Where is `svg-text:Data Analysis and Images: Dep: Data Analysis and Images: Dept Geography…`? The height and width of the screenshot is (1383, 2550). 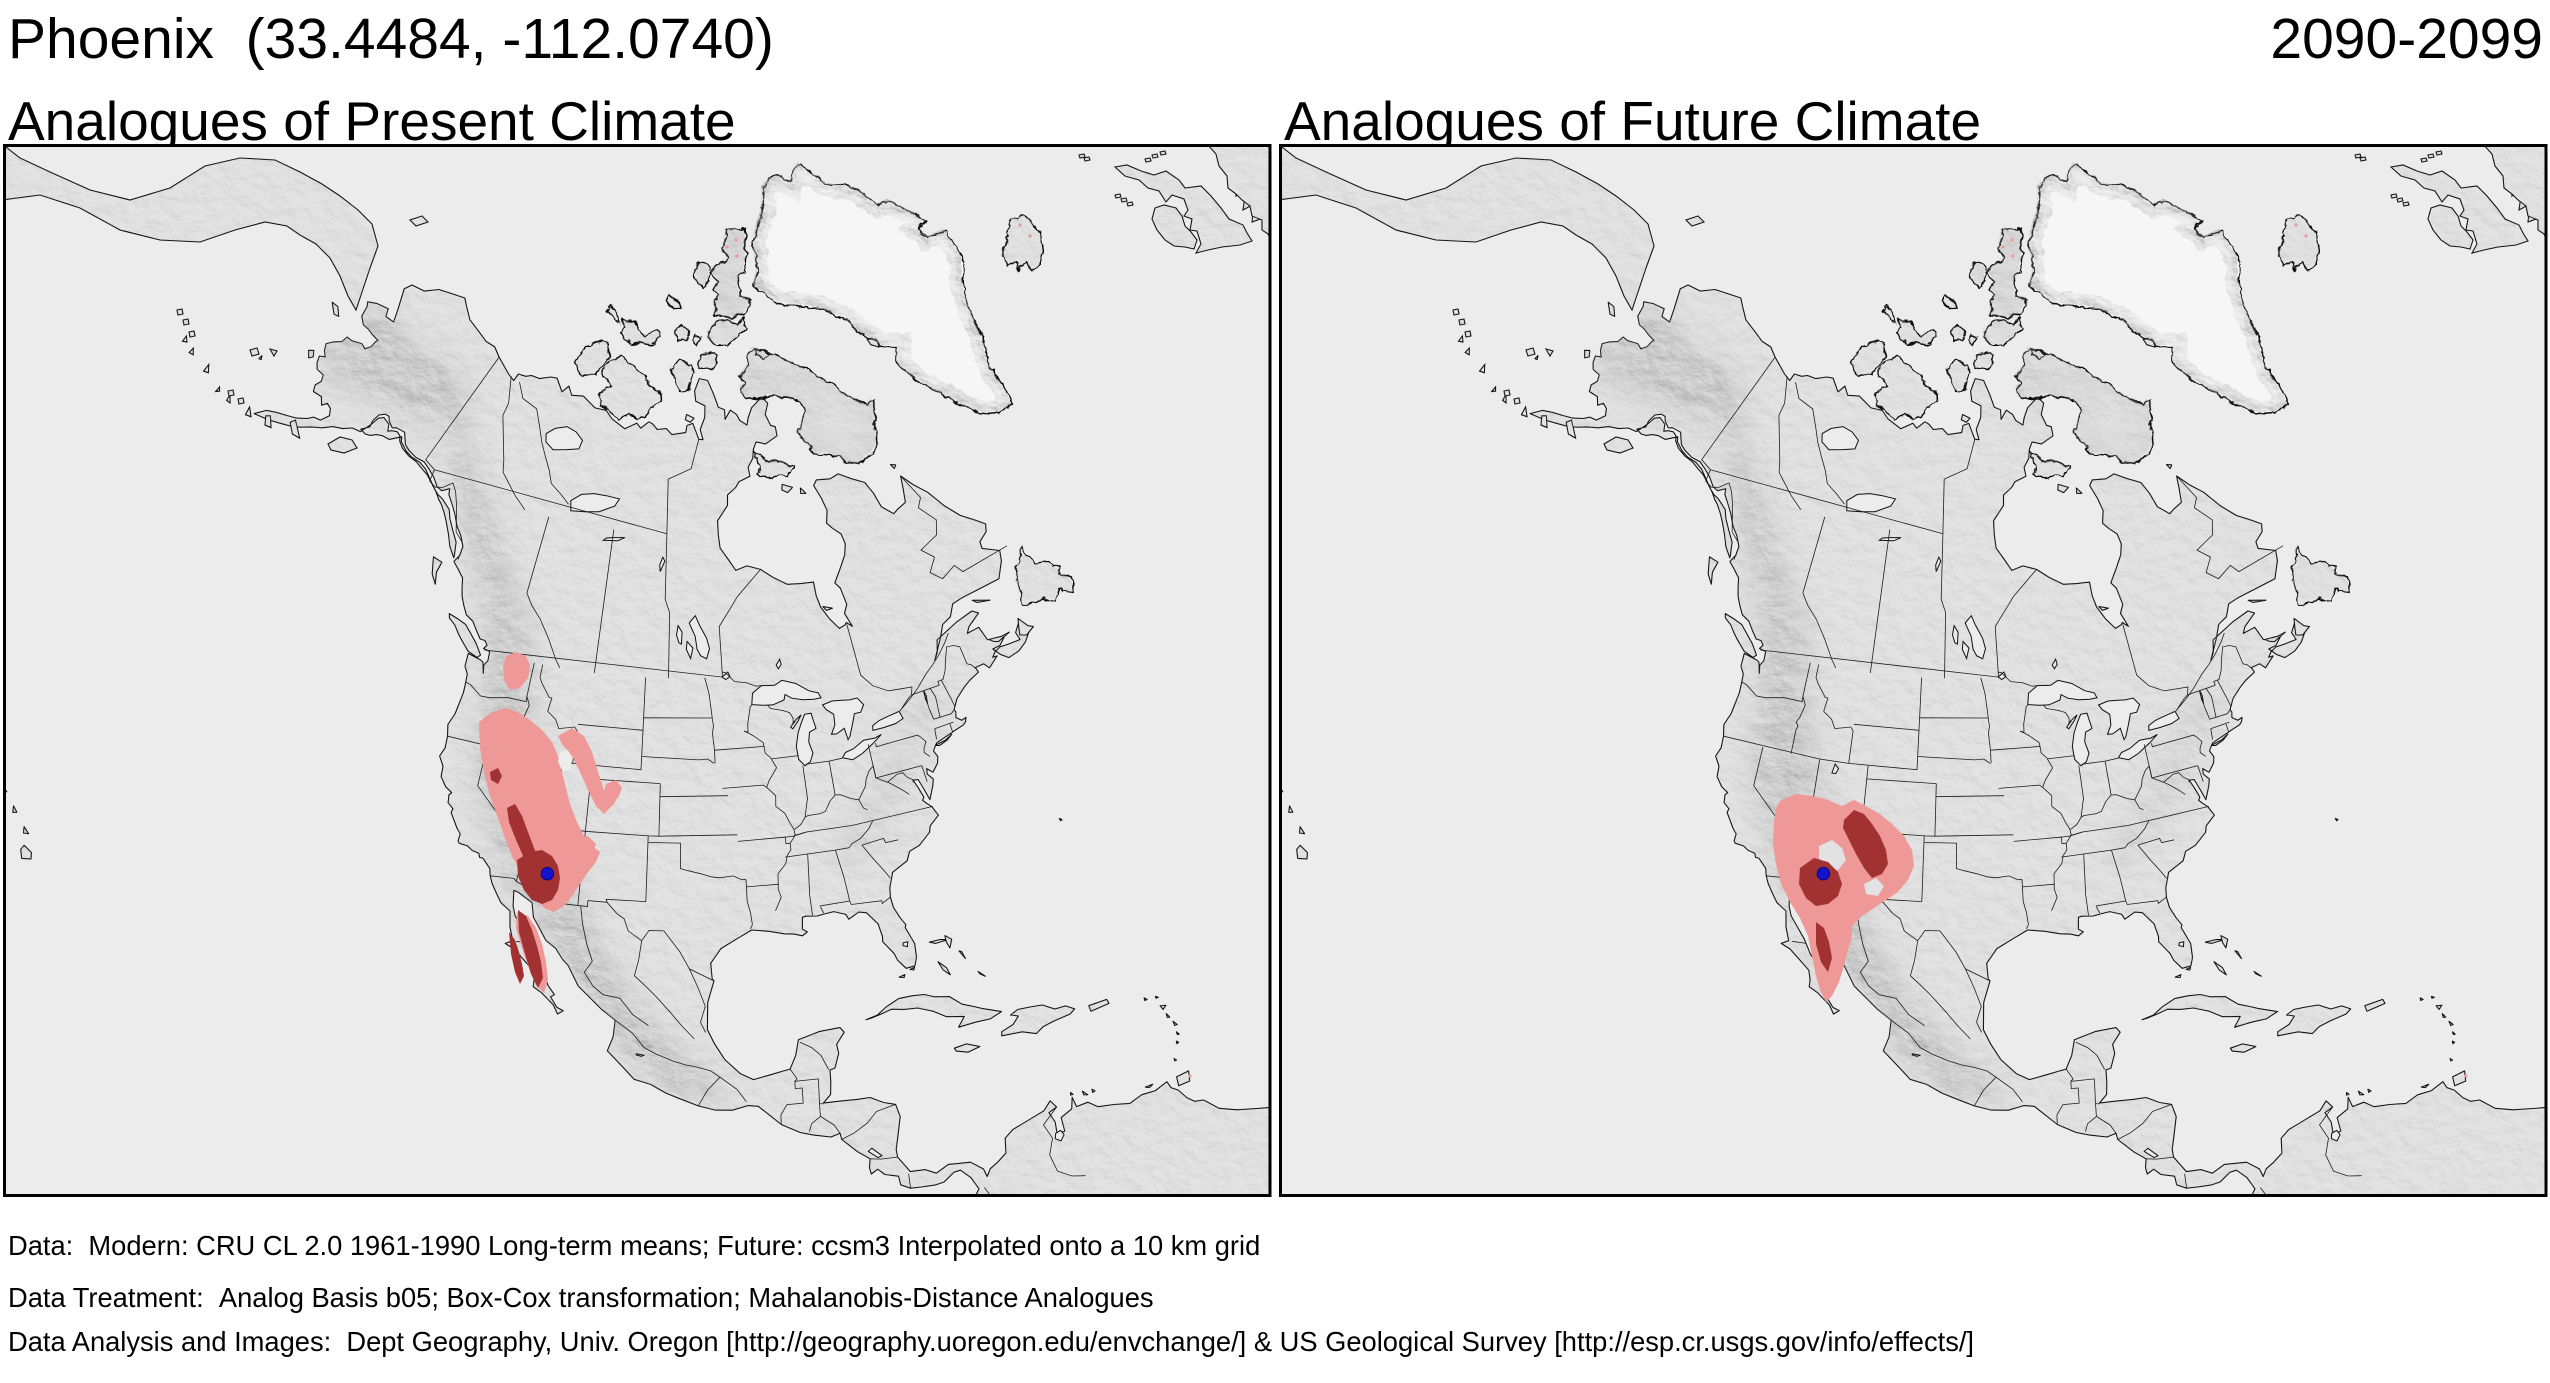 svg-text:Data Analysis and Images: Dep: Data Analysis and Images: Dept Geography… is located at coordinates (991, 1341).